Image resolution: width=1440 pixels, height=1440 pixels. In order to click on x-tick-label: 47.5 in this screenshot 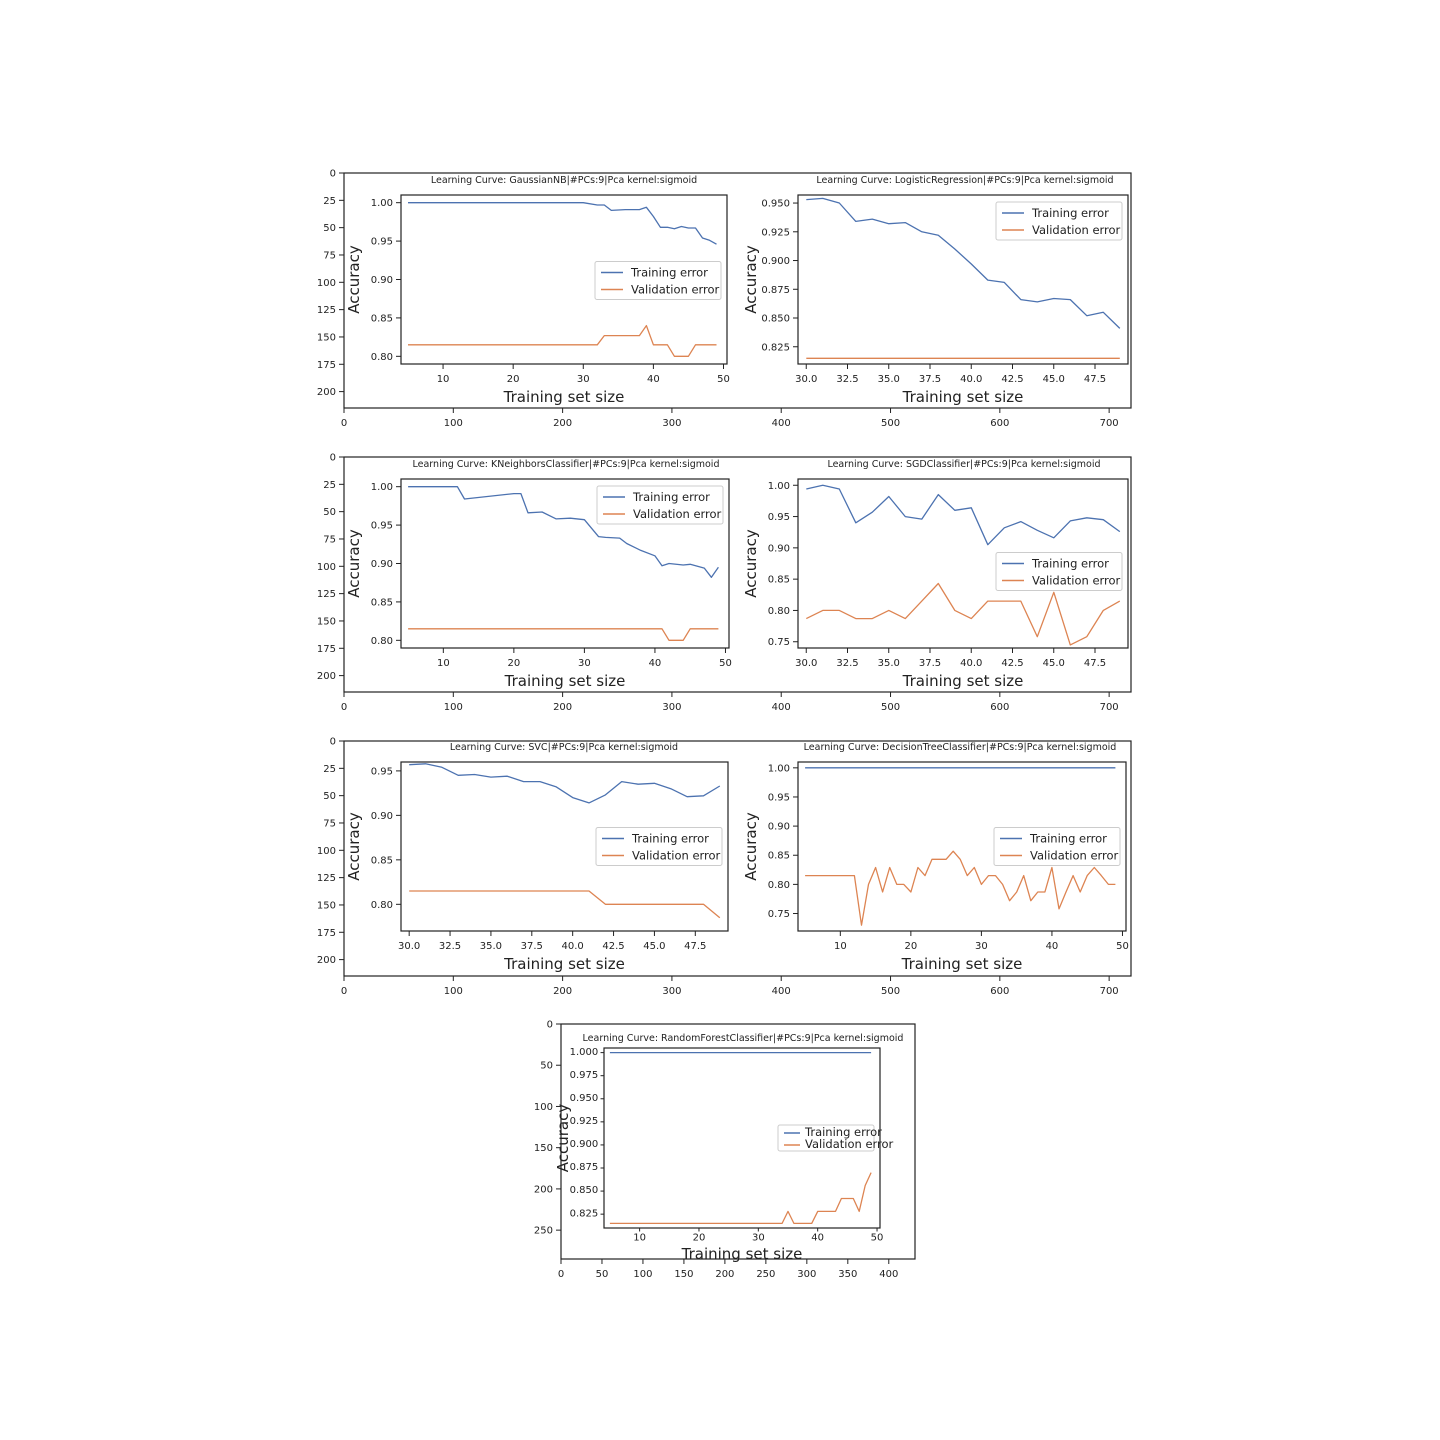, I will do `click(1095, 379)`.